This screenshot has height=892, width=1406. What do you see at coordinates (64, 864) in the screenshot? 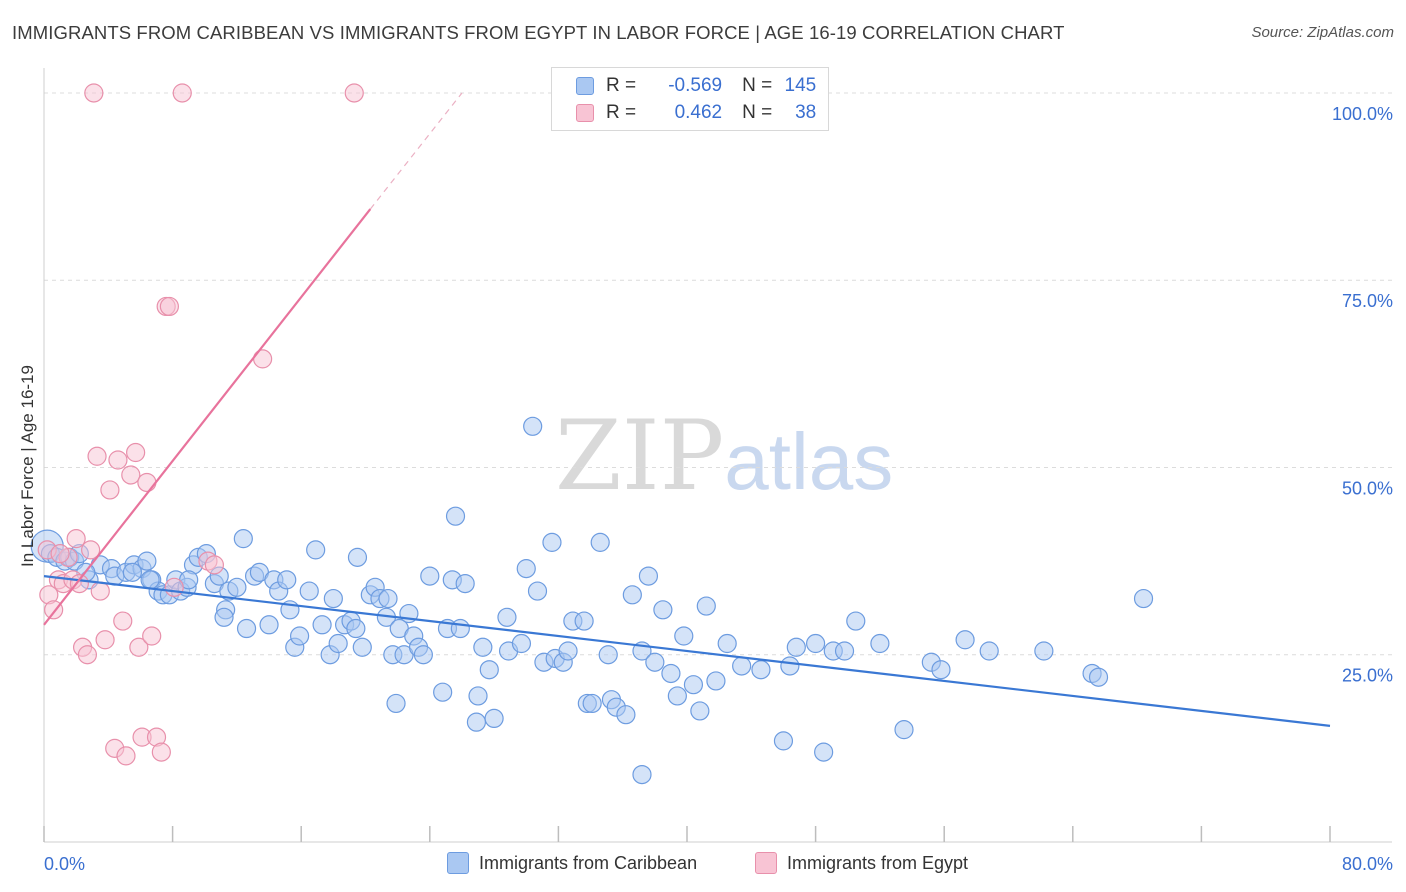
I see `x-tick-label: 0.0%` at bounding box center [64, 864].